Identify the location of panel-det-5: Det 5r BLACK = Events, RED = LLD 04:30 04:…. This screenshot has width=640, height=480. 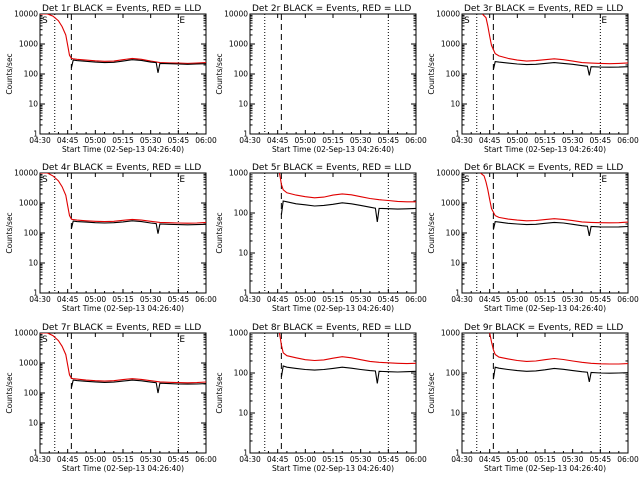
(321, 238).